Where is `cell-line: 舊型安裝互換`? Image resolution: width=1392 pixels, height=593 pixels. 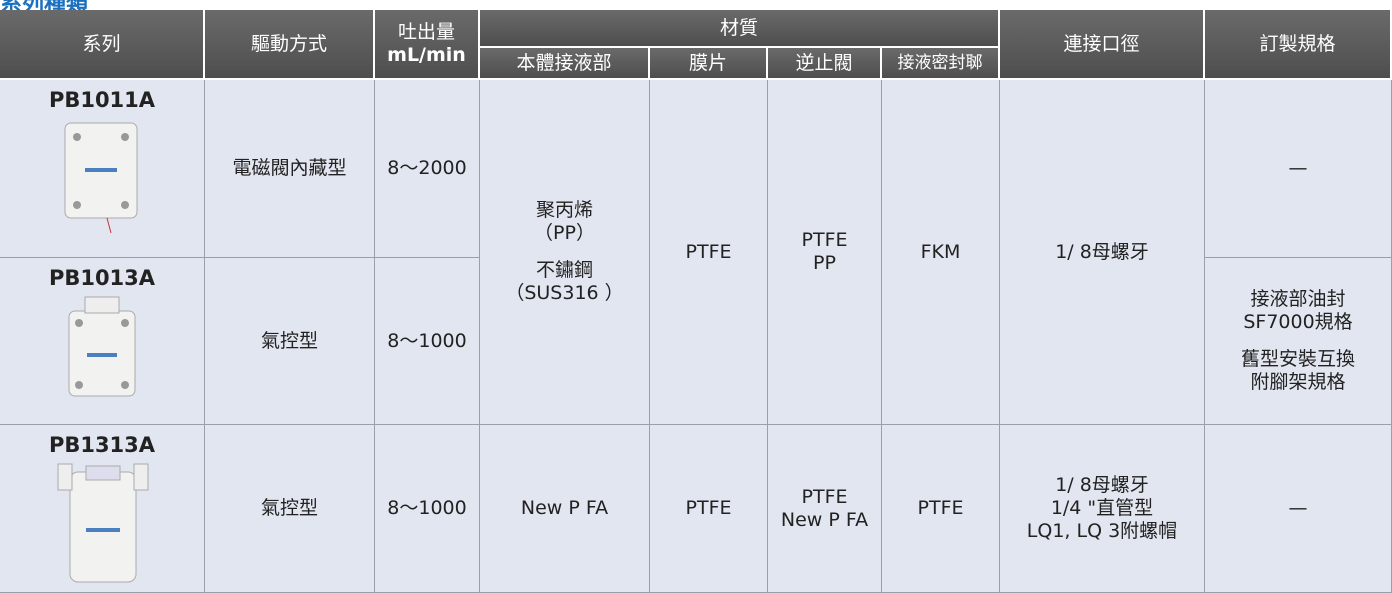
cell-line: 舊型安裝互換 is located at coordinates (1297, 359).